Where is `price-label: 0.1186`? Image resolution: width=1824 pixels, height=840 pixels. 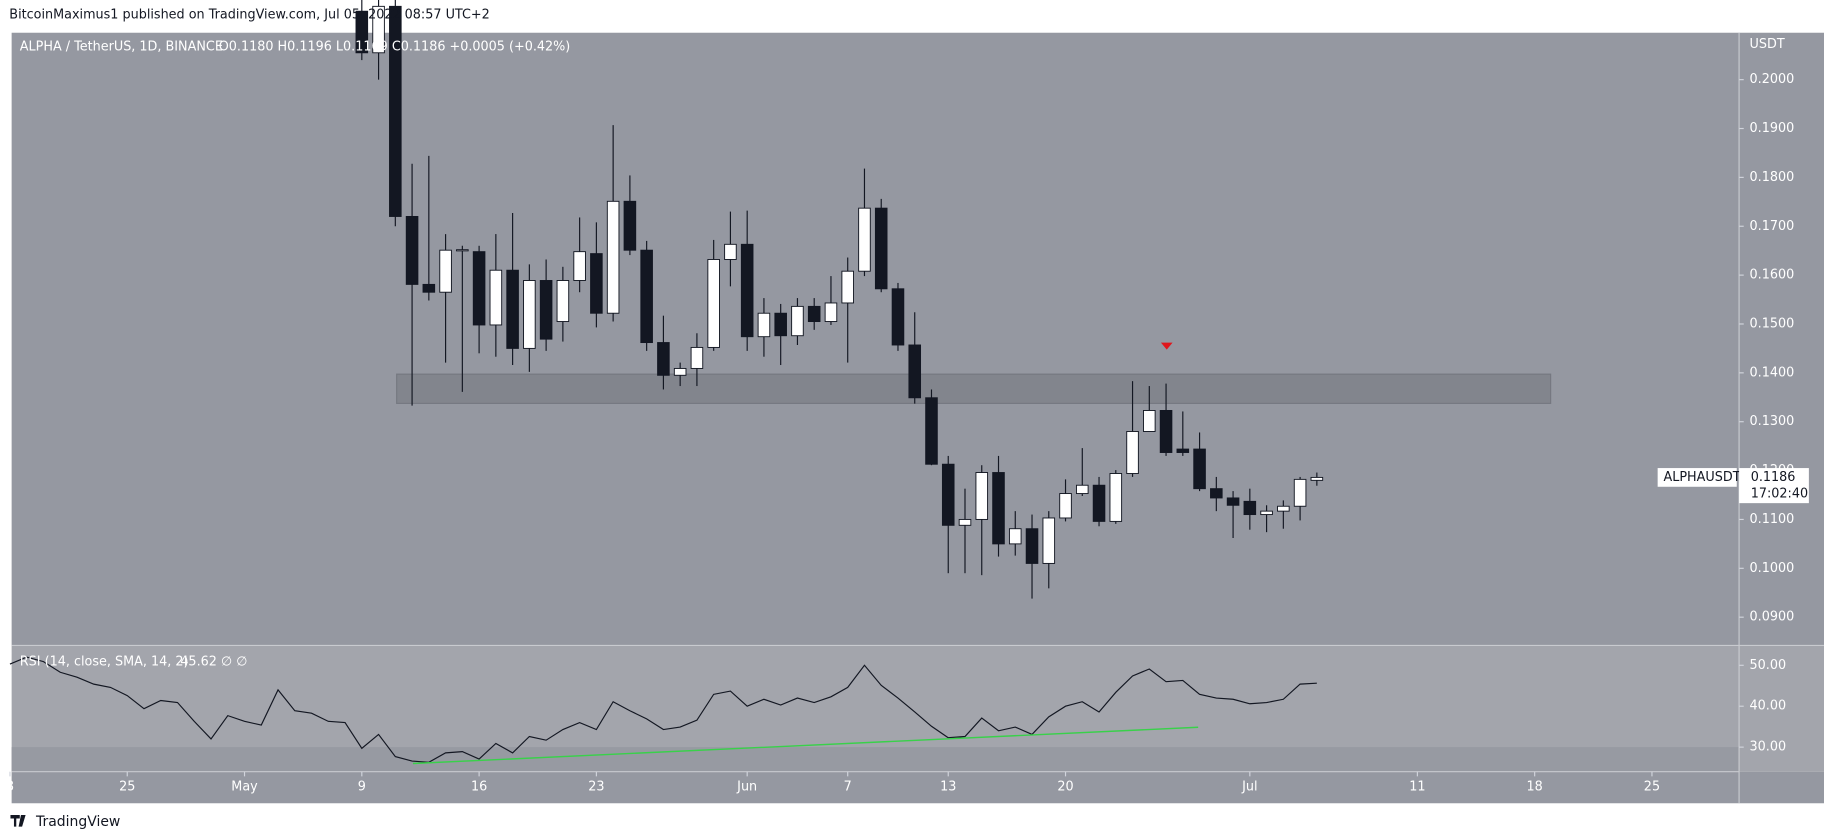
price-label: 0.1186 is located at coordinates (1773, 477).